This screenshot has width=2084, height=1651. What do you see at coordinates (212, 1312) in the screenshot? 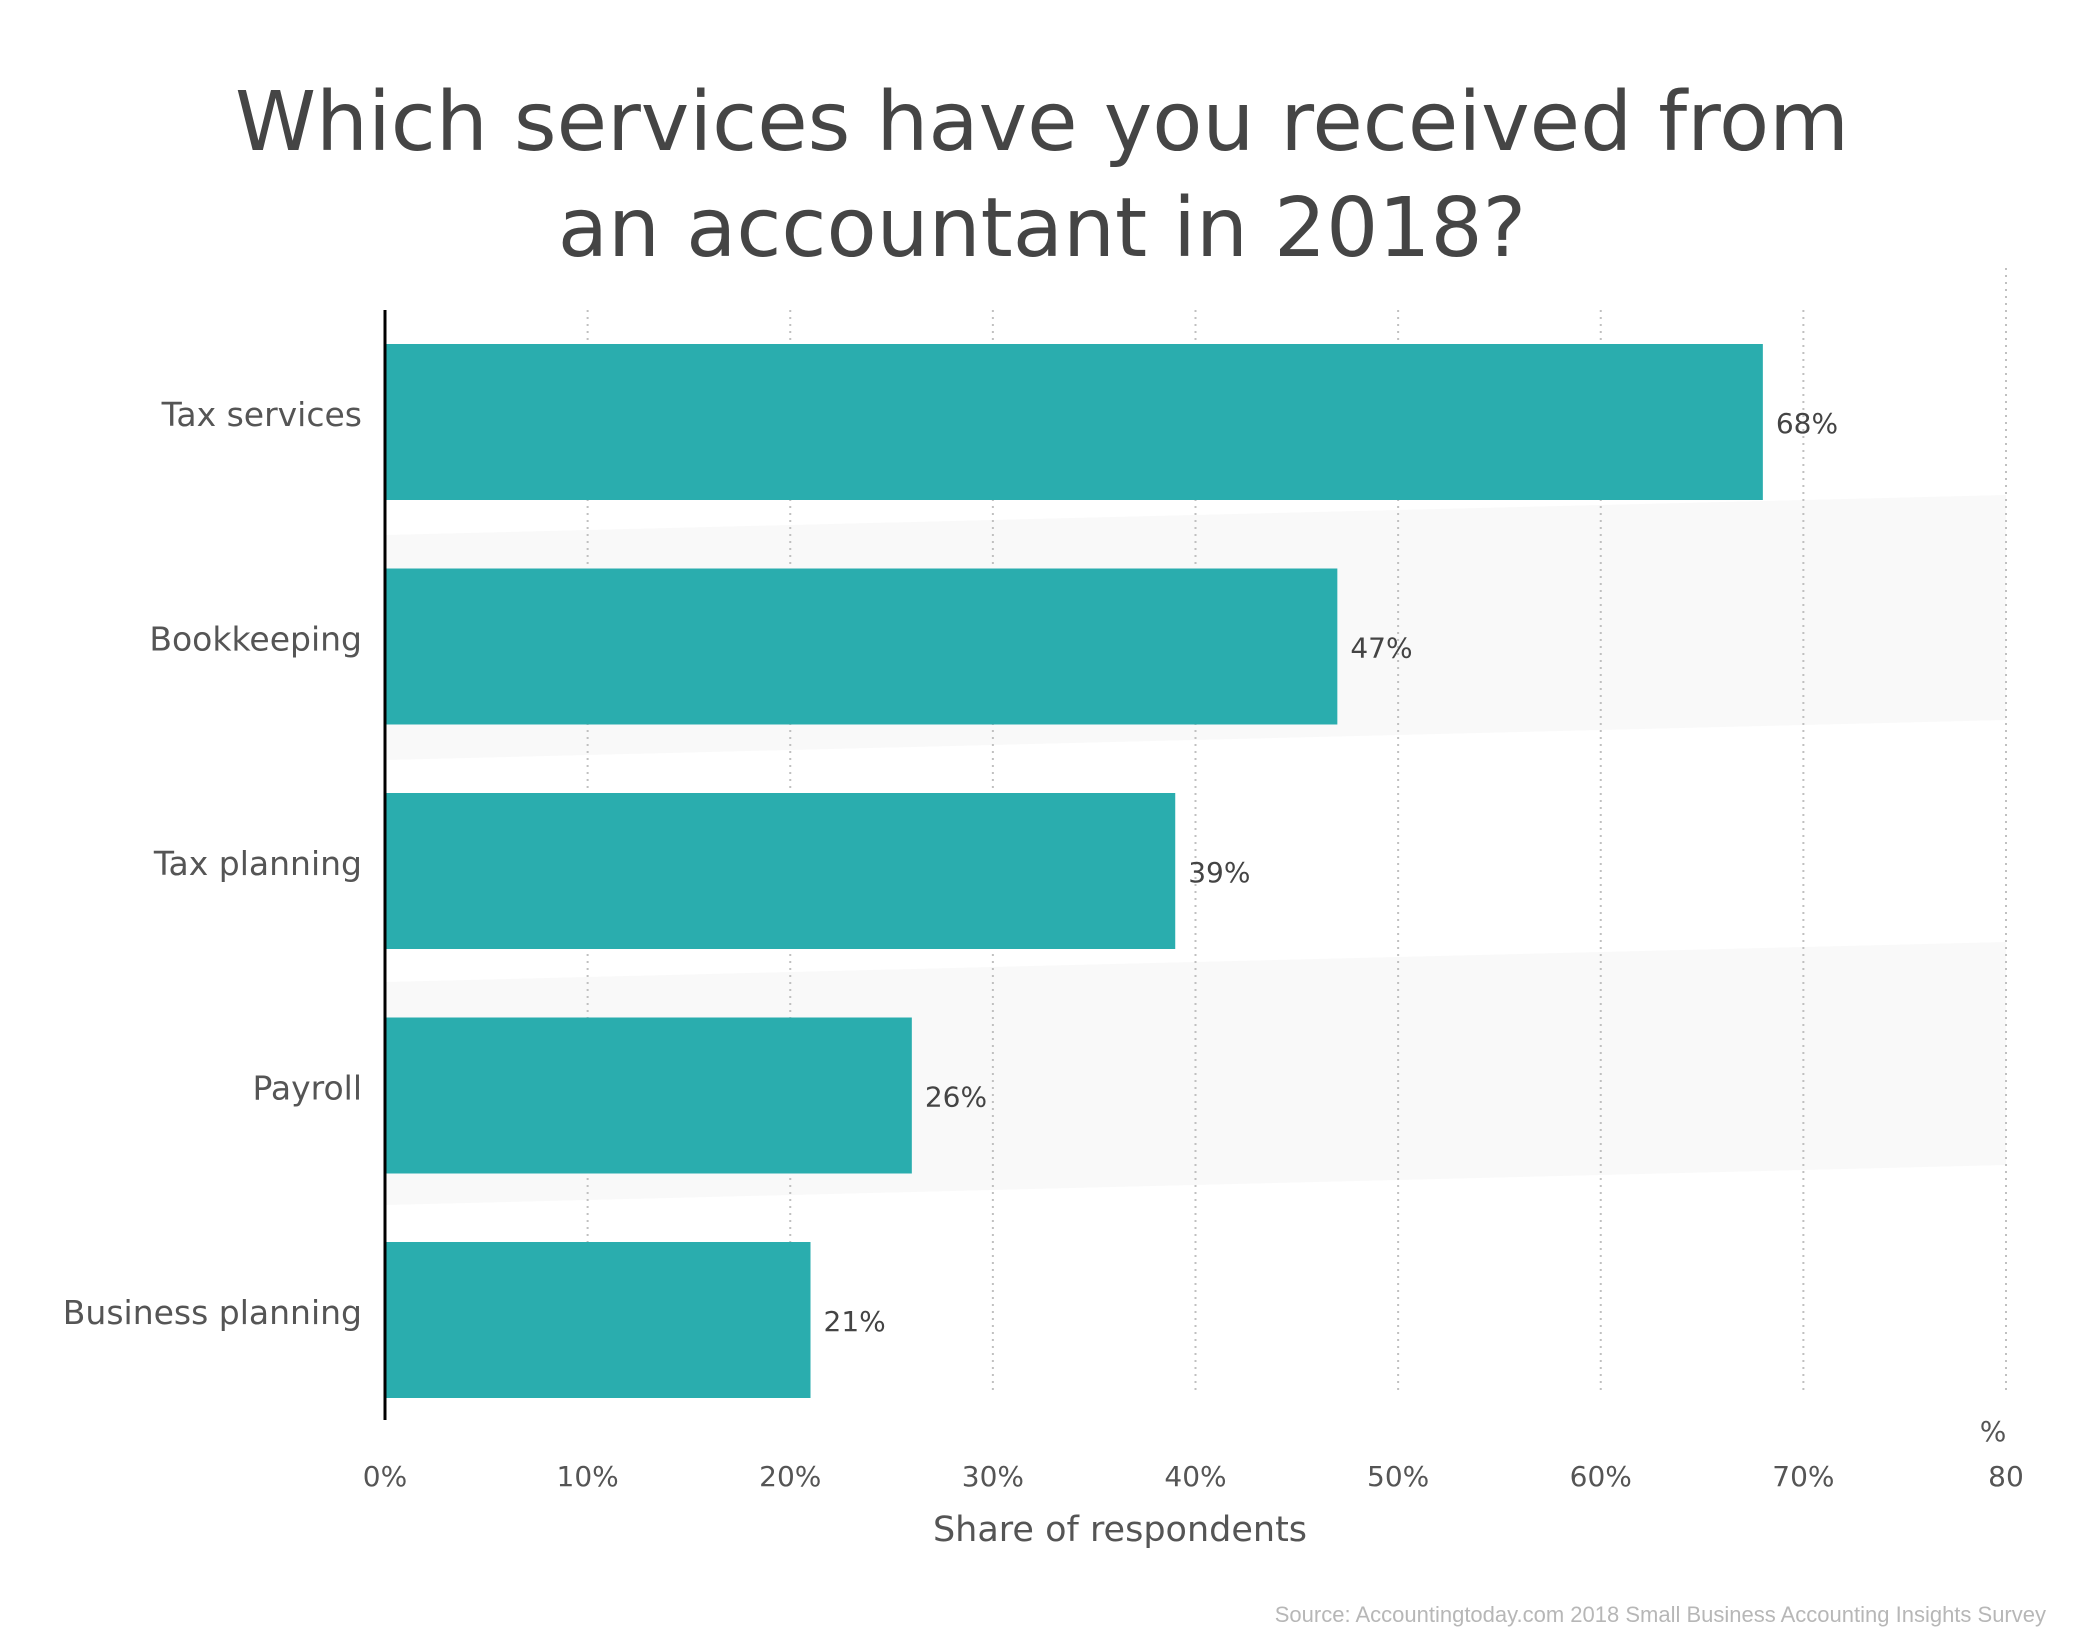
I see `category-label: Business planning` at bounding box center [212, 1312].